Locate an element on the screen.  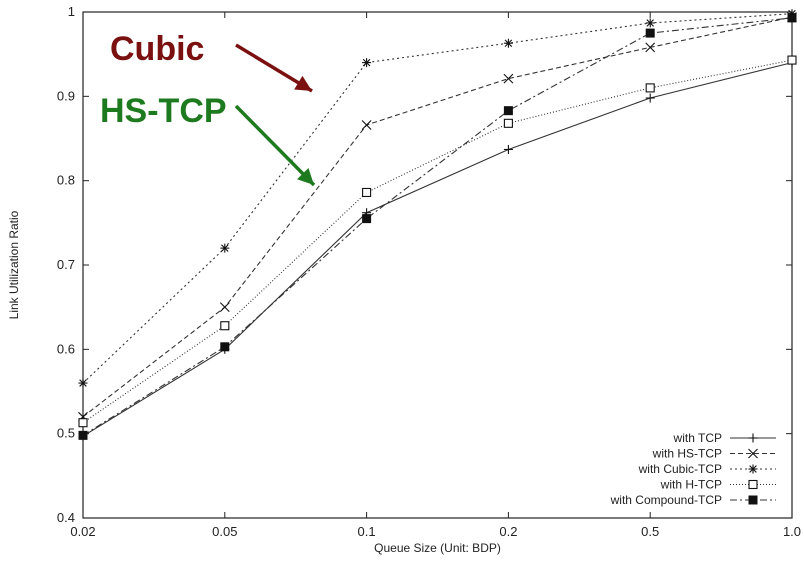
legend-label: with H-TCP is located at coordinates (691, 485).